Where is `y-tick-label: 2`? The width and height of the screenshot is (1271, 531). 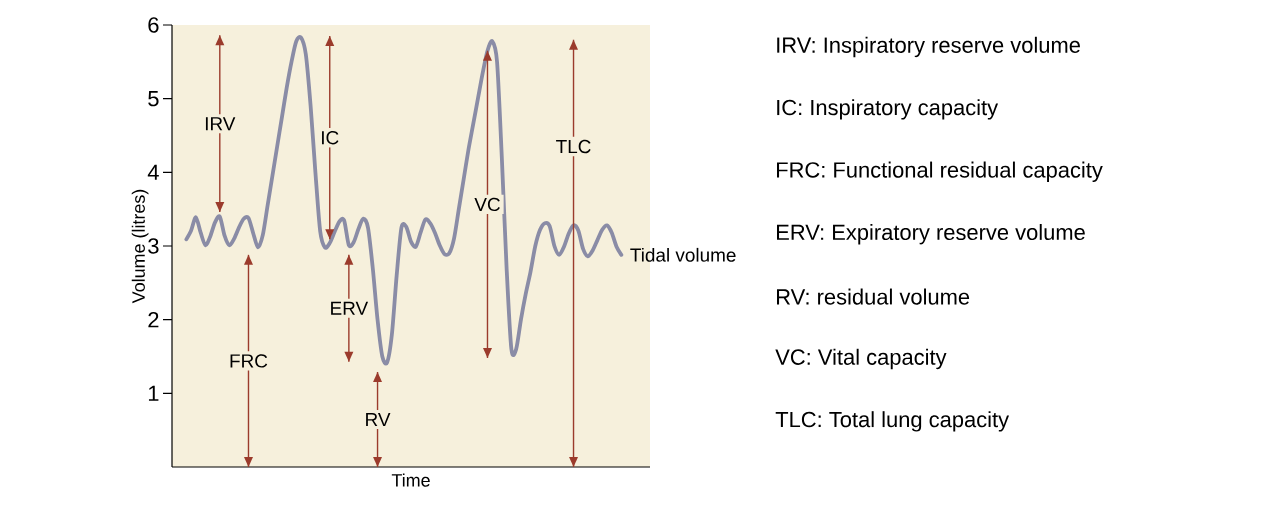
y-tick-label: 2 is located at coordinates (153, 320).